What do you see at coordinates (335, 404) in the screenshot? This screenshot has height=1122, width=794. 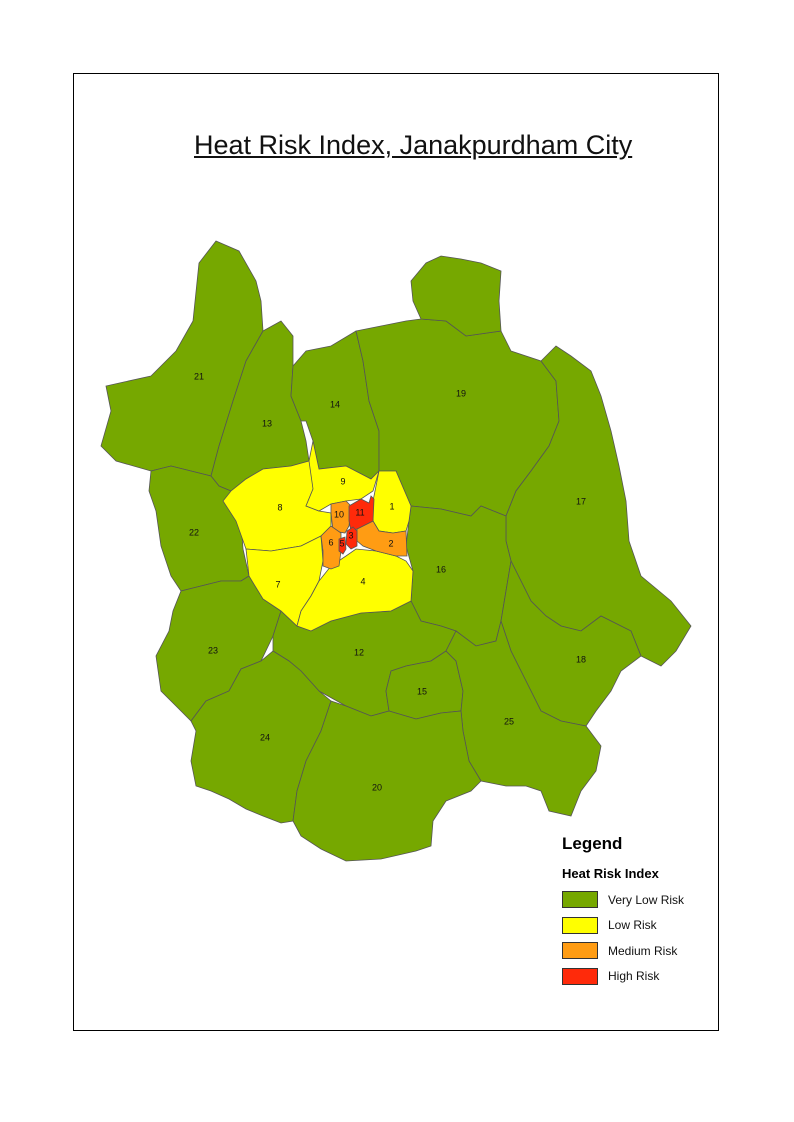 I see `ward-label-14: 14` at bounding box center [335, 404].